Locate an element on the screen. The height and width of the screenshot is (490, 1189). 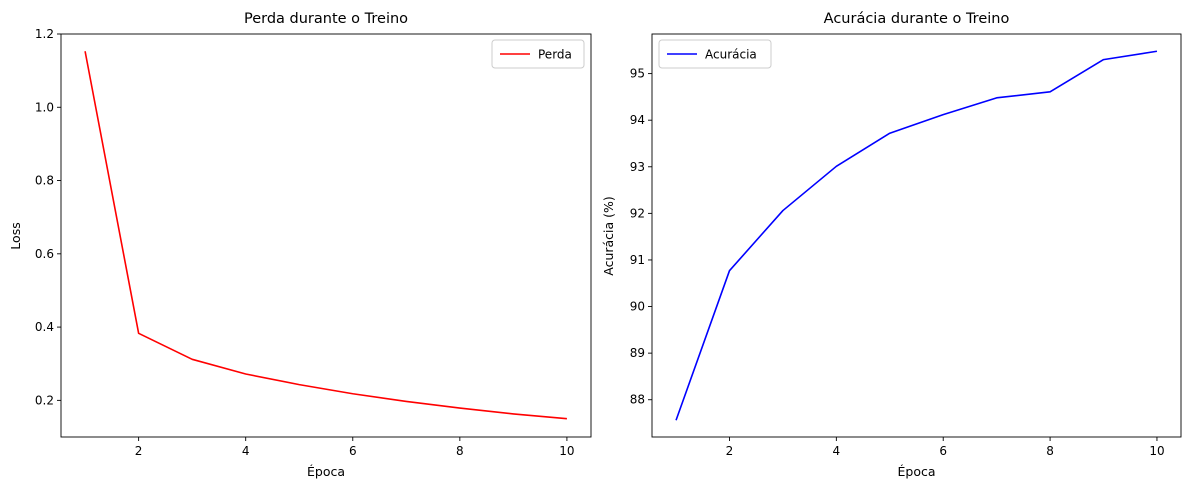
legend-label: Perda is located at coordinates (555, 55).